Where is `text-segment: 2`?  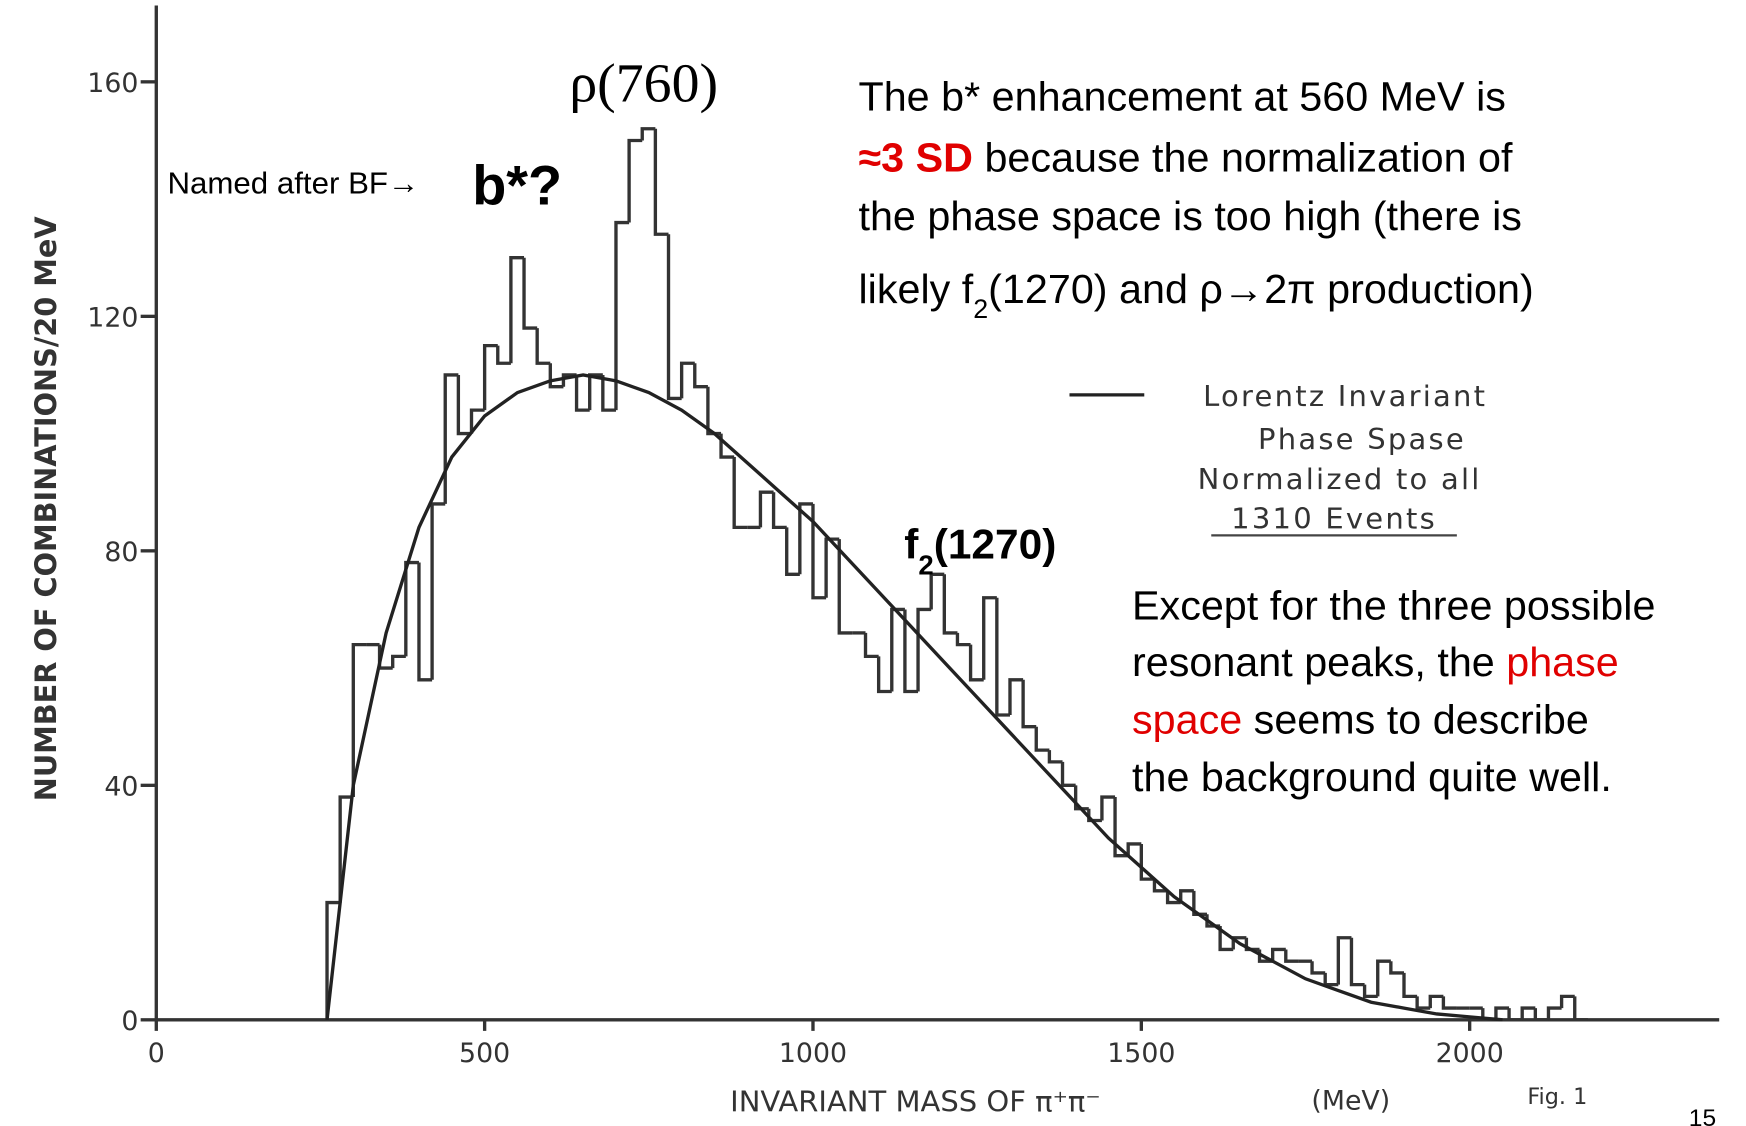 text-segment: 2 is located at coordinates (925, 564).